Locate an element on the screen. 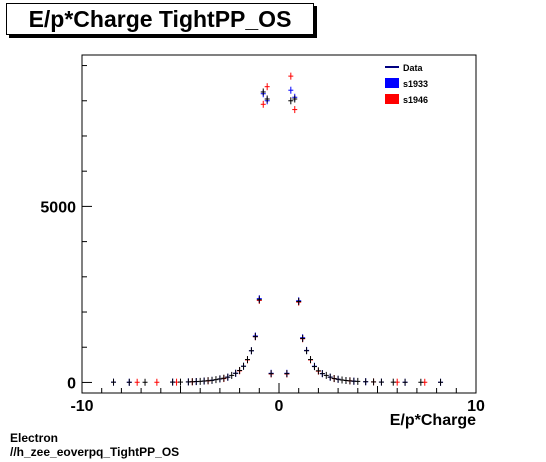 This screenshot has width=546, height=462. chart-title: E/p*Charge TightPP_OS is located at coordinates (160, 19).